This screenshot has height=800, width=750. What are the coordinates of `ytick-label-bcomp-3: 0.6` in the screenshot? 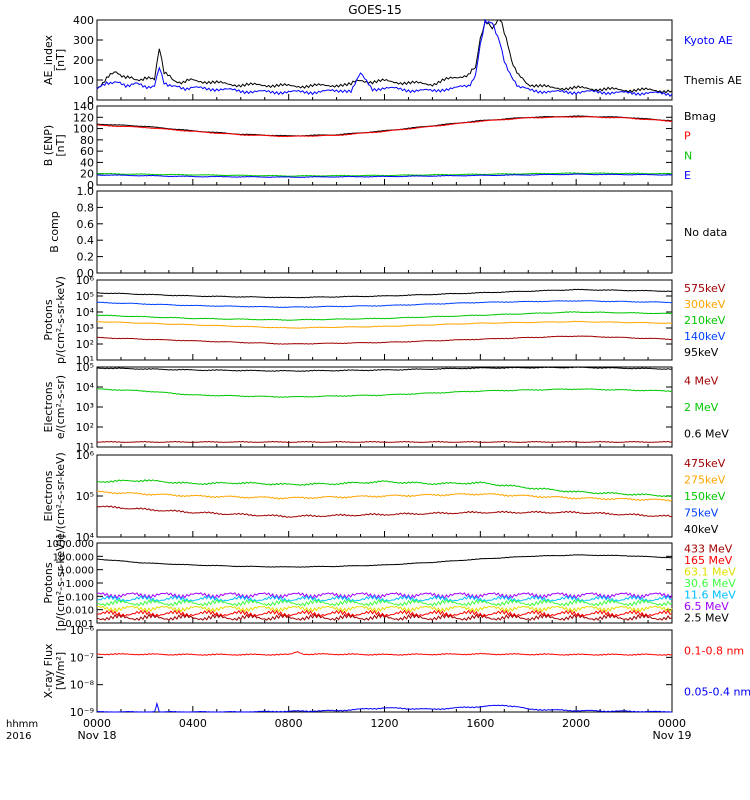 It's located at (86, 224).